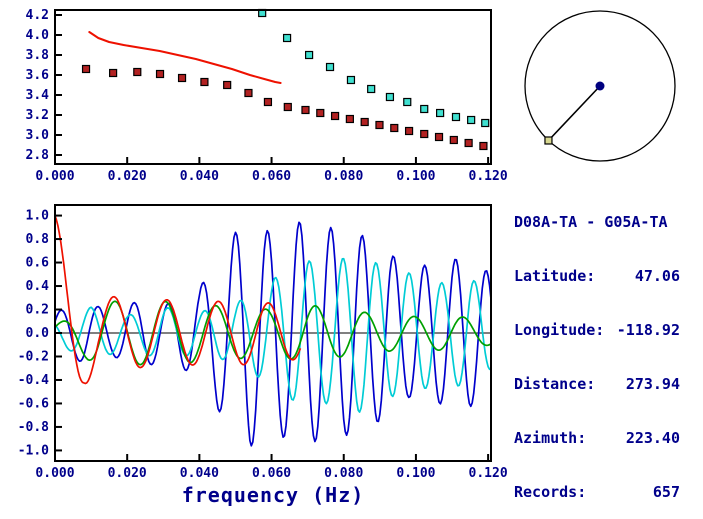 The height and width of the screenshot is (519, 703). What do you see at coordinates (37, 310) in the screenshot?
I see `y-tick-label: 0.2` at bounding box center [37, 310].